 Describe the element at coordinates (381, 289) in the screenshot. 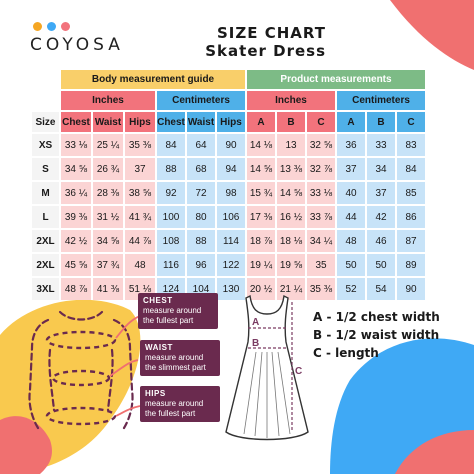

I see `product-b-cm-cell: 54` at that location.